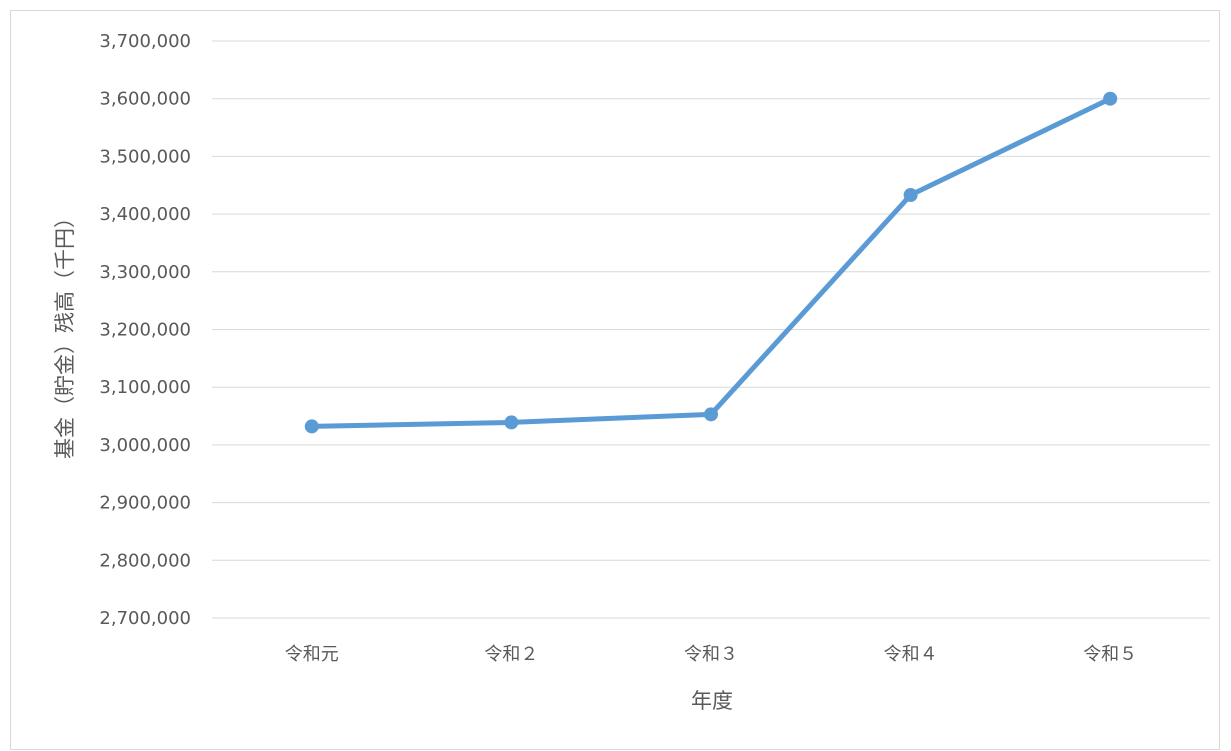 Image resolution: width=1231 pixels, height=751 pixels. What do you see at coordinates (65, 333) in the screenshot?
I see `y-axis-title: 基金（貯金）残高（千円）` at bounding box center [65, 333].